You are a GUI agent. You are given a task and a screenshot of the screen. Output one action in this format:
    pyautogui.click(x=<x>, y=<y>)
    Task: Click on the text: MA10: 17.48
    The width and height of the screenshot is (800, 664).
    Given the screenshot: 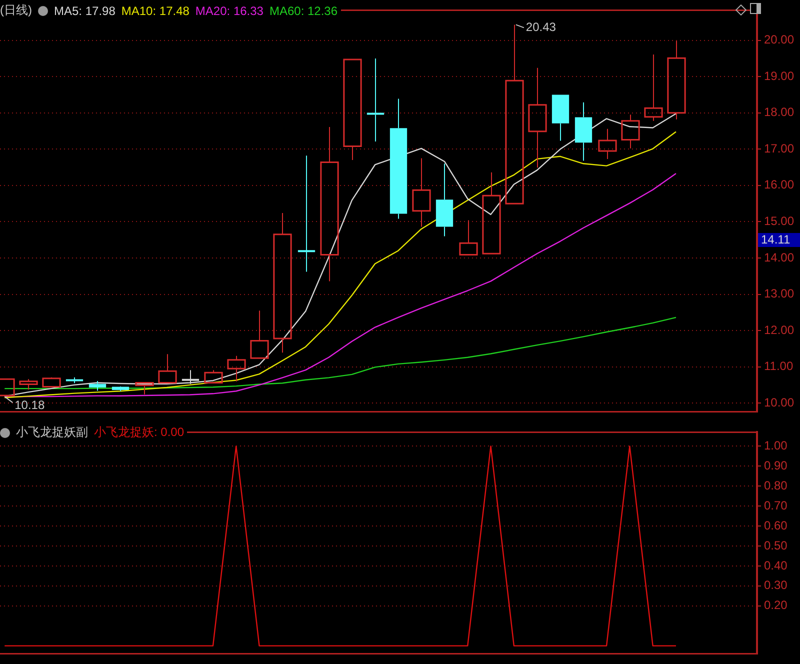 What is the action you would take?
    pyautogui.click(x=155, y=11)
    